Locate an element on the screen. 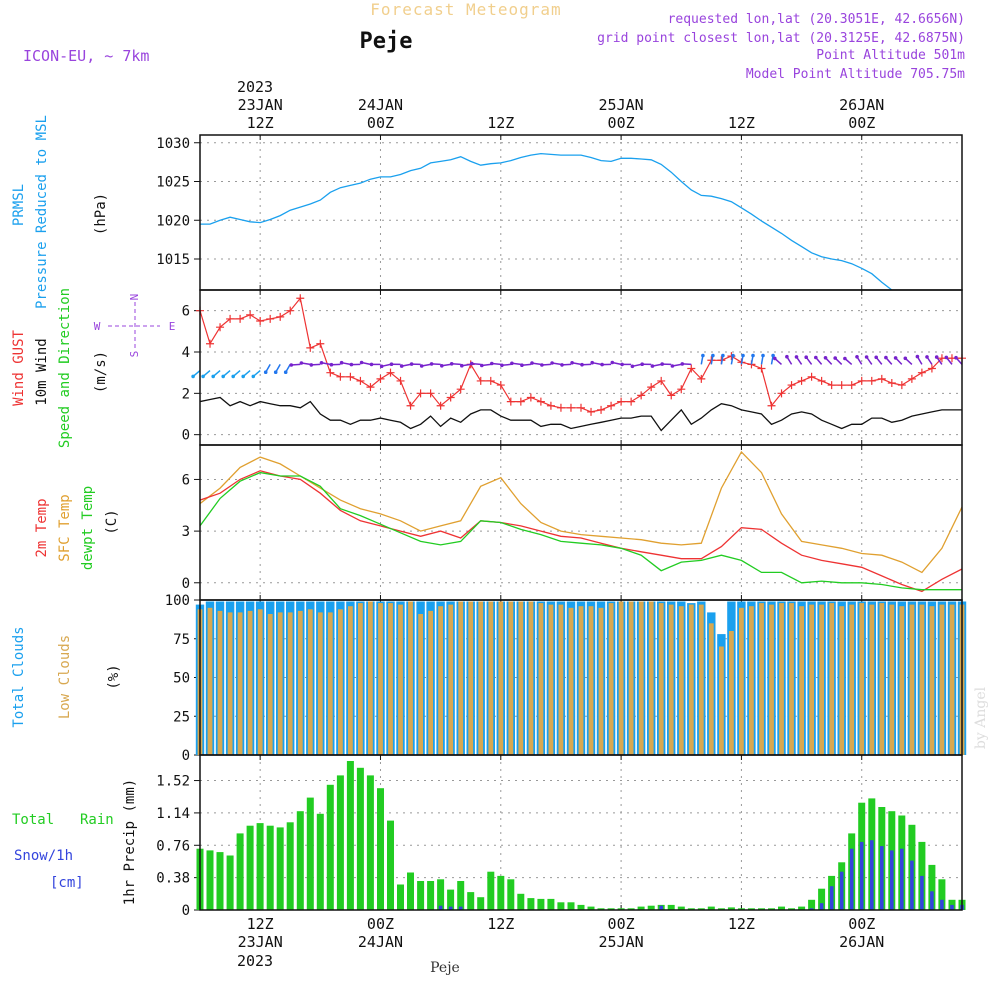  y-tick-label-pressure-3: 1030 is located at coordinates (173, 144).